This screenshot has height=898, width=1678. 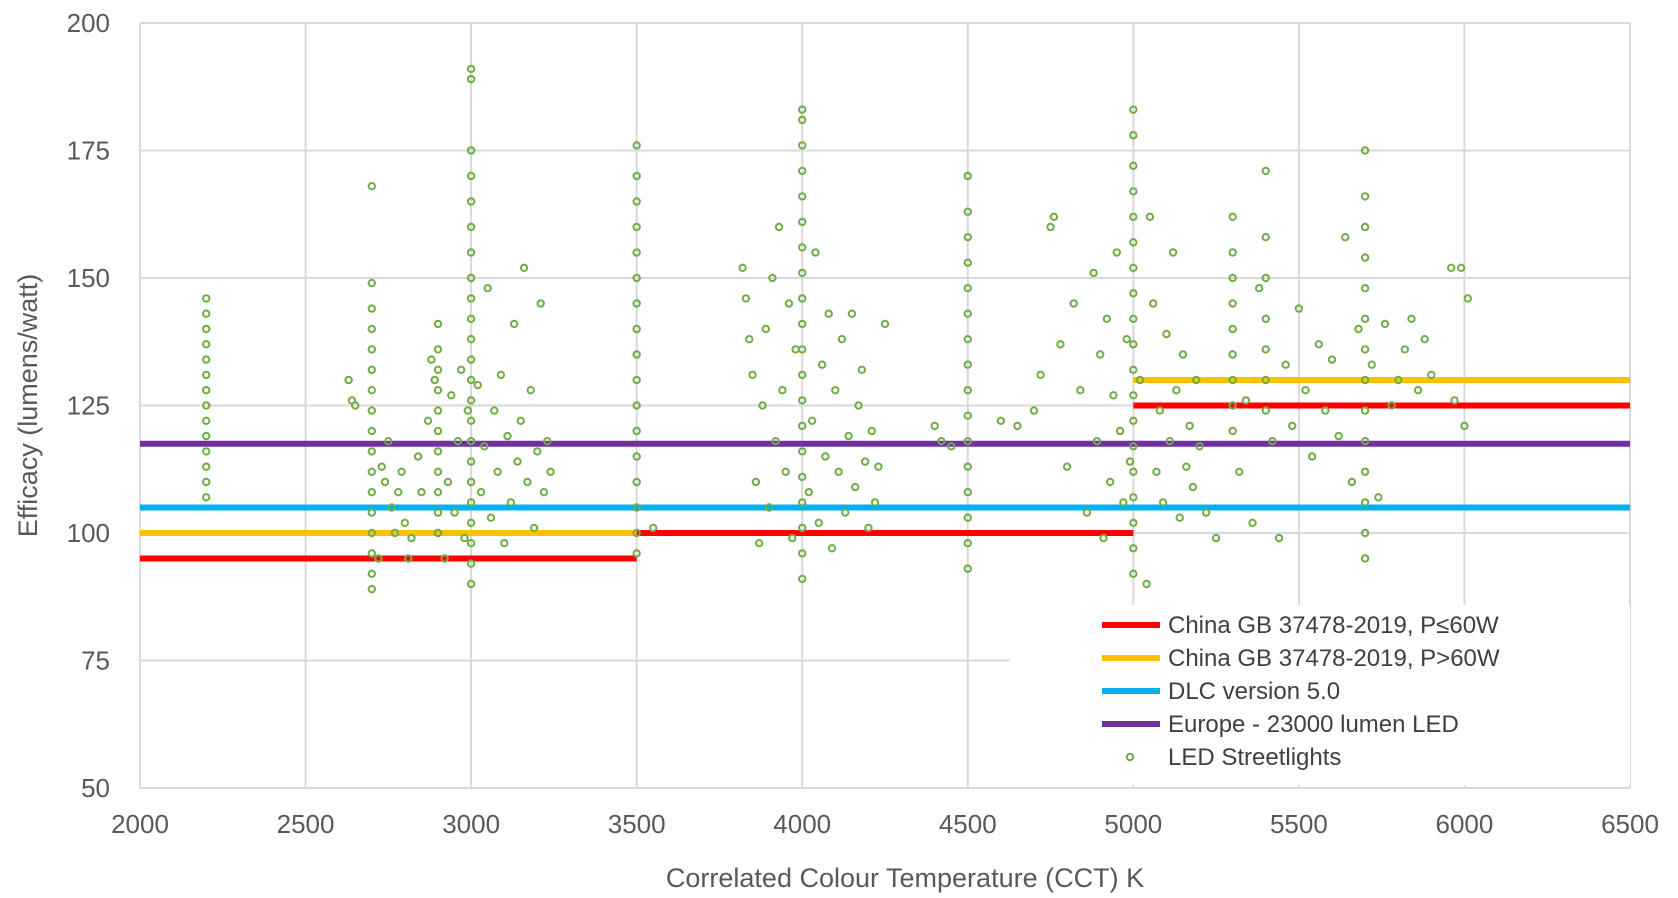 I want to click on x-axis-title: Correlated Colour Temperature (CCT) K, so click(x=905, y=878).